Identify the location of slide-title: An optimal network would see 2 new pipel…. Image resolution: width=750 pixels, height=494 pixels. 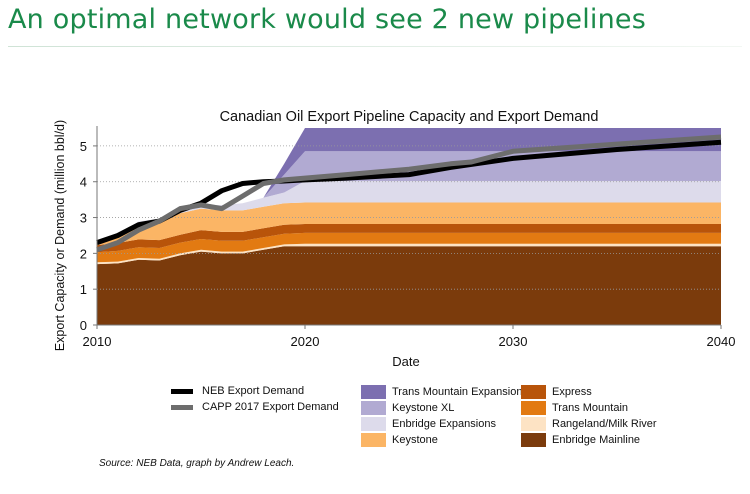
(327, 19).